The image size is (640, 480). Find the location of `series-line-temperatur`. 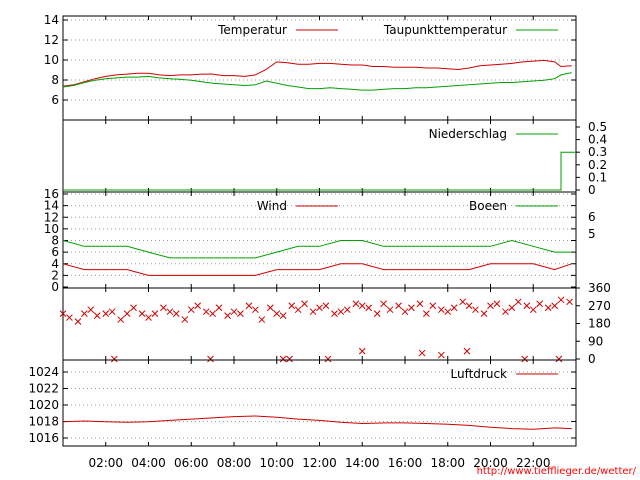

series-line-temperatur is located at coordinates (317, 73).